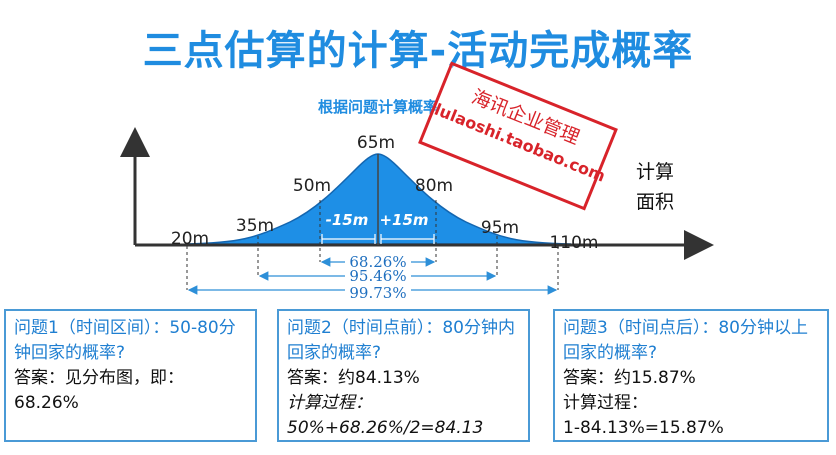 The height and width of the screenshot is (455, 836). I want to click on process-3-label: 计算过程：, so click(605, 403).